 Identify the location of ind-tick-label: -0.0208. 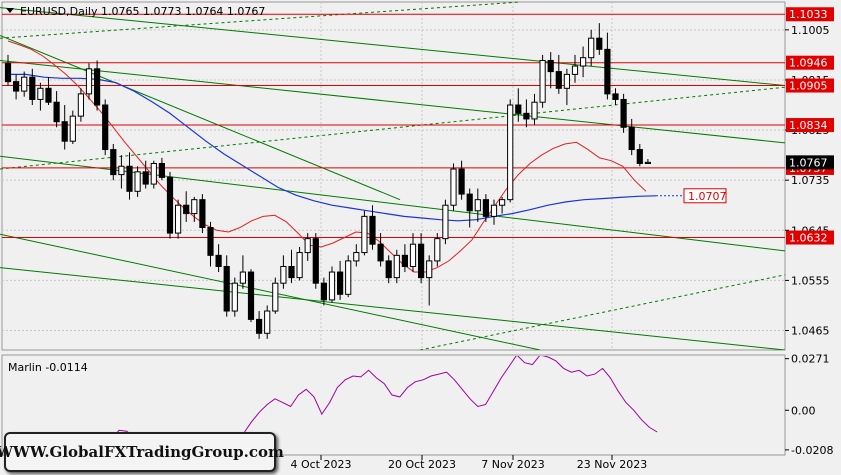
(812, 450).